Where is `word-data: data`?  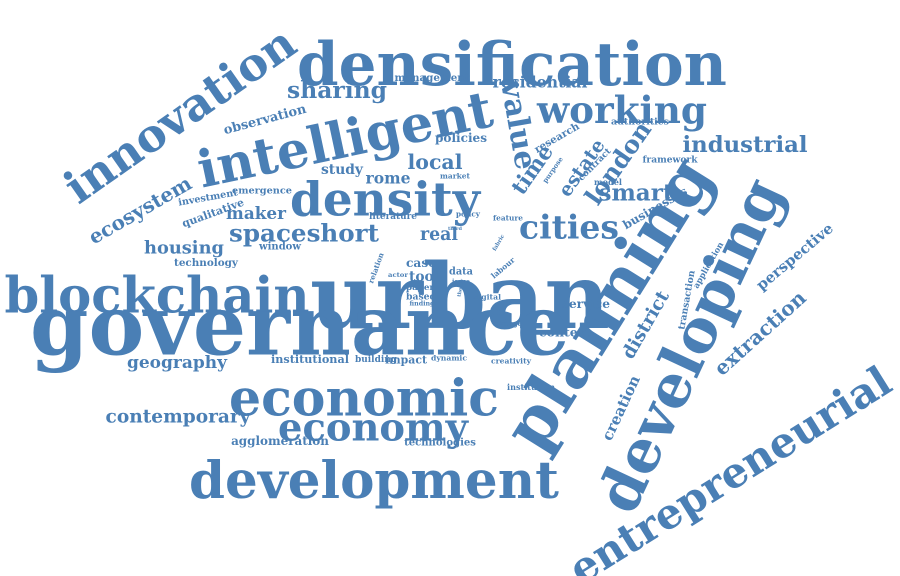
word-data: data is located at coordinates (461, 272).